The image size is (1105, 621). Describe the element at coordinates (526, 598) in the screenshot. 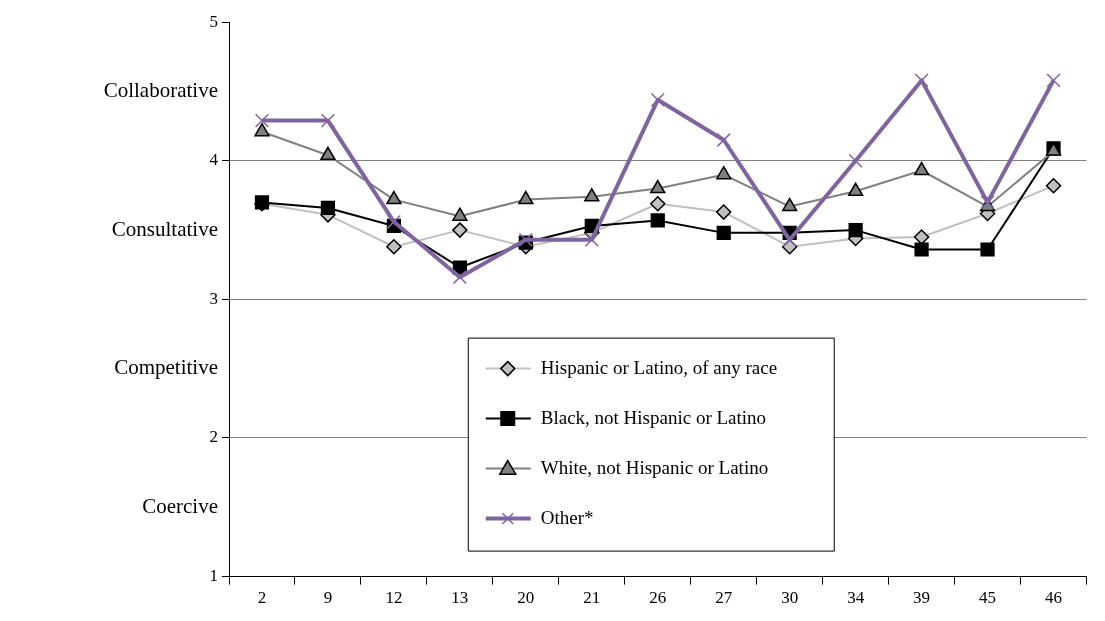

I see `x-tick-label: 20` at that location.